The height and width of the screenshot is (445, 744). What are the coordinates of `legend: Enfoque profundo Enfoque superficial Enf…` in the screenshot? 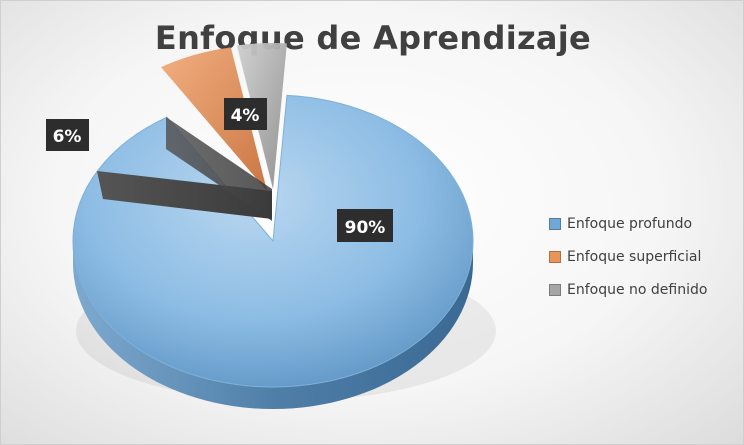 It's located at (628, 256).